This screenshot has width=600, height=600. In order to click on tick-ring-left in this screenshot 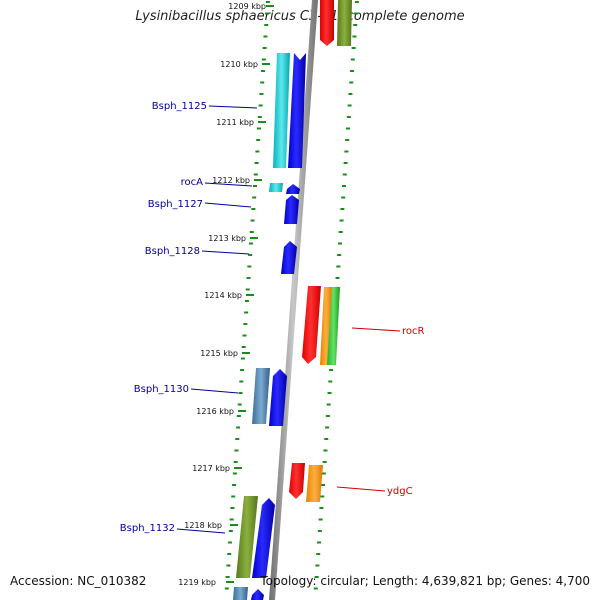, I will do `click(247, 295)`.